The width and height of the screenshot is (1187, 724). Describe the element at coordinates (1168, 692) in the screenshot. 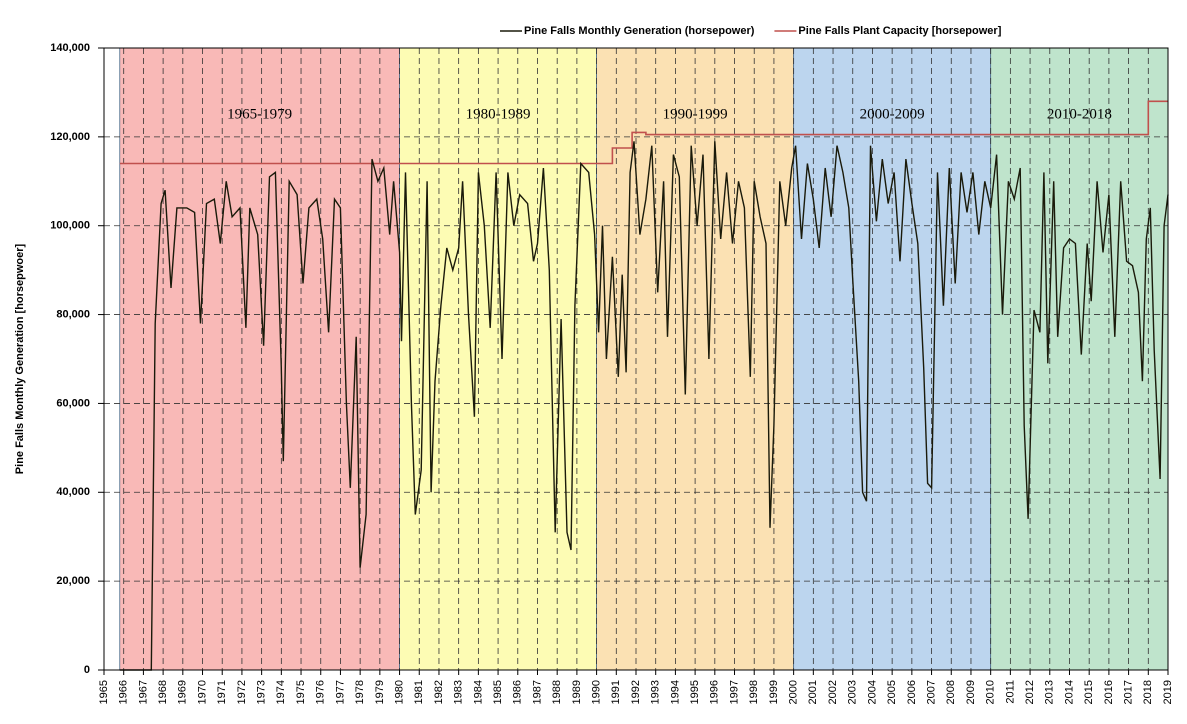

I see `x-tick-label: 2019` at that location.